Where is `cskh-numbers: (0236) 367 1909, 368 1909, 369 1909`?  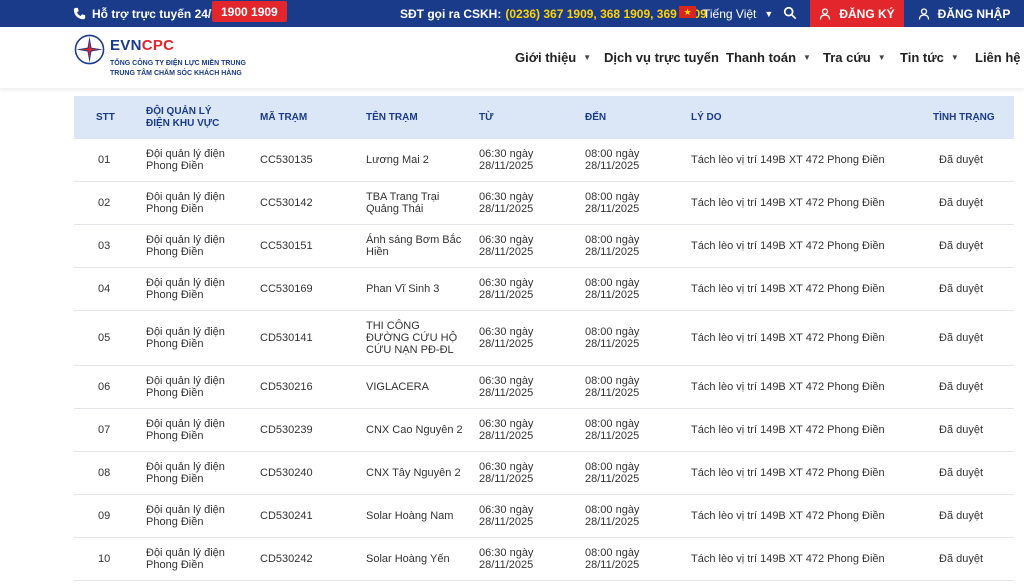
cskh-numbers: (0236) 367 1909, 368 1909, 369 1909 is located at coordinates (606, 13).